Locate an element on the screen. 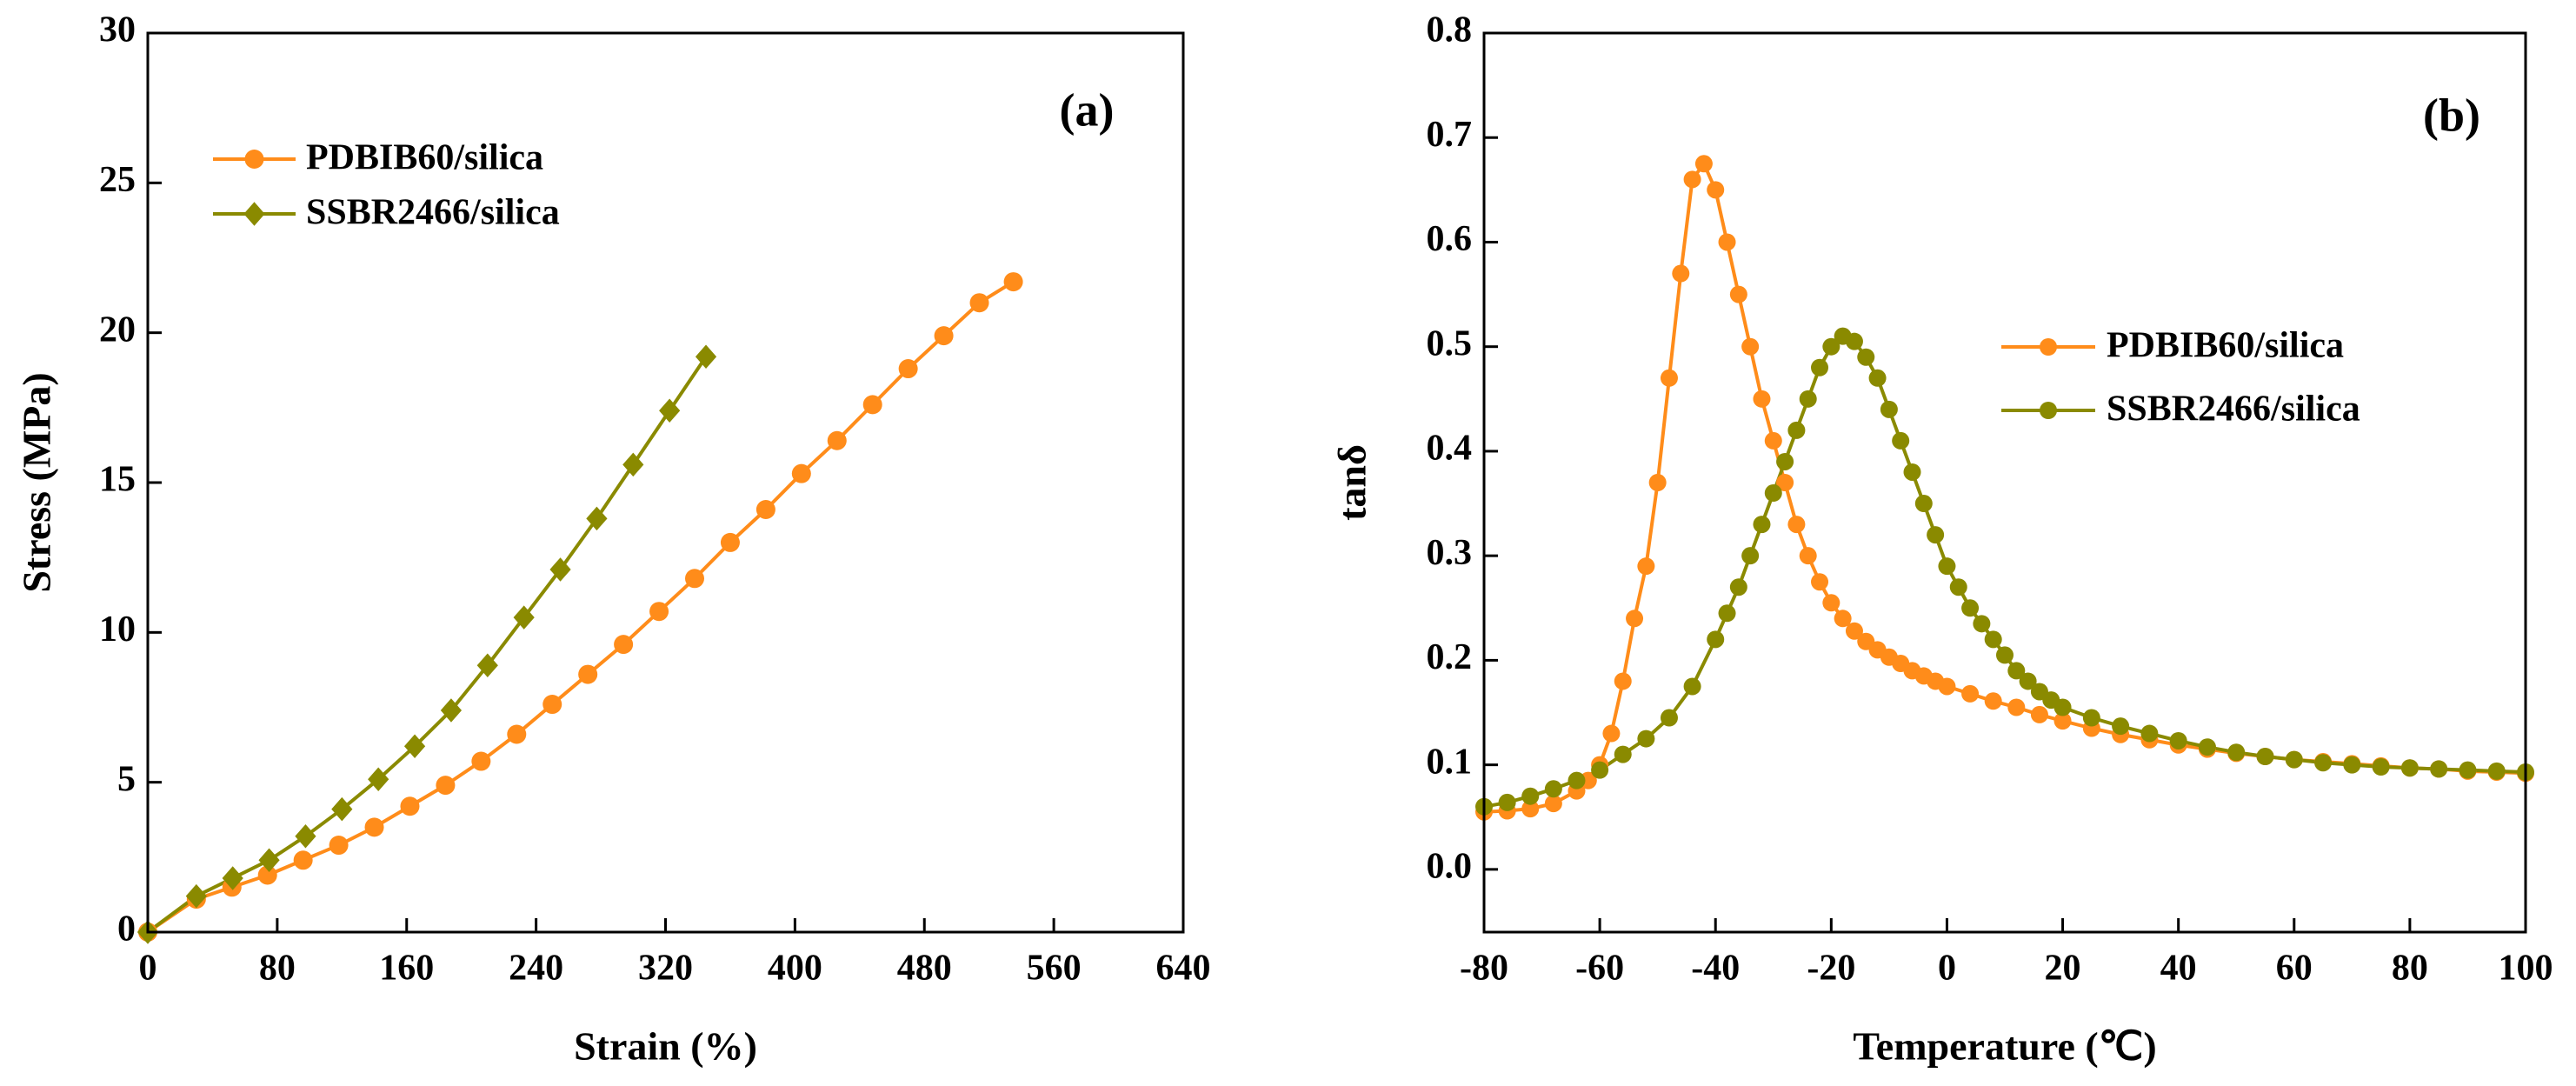  y-tick-label: 5 is located at coordinates (126, 779).